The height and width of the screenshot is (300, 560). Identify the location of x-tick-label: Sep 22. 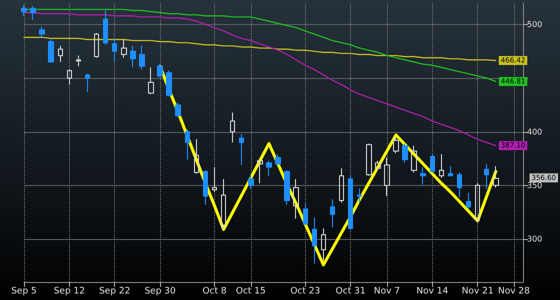
(114, 291).